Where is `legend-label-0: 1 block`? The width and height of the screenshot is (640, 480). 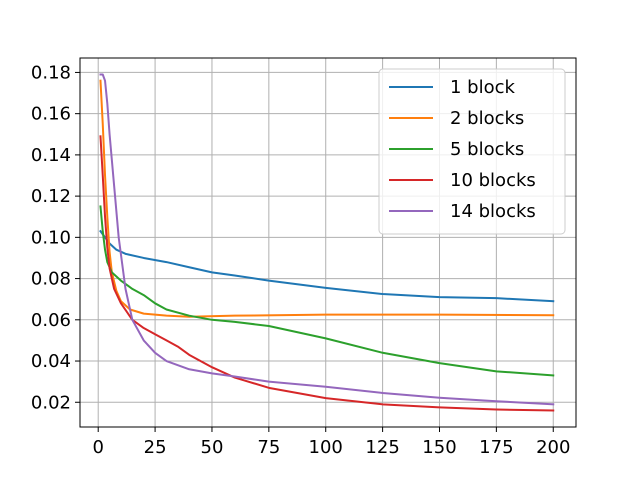 legend-label-0: 1 block is located at coordinates (483, 87).